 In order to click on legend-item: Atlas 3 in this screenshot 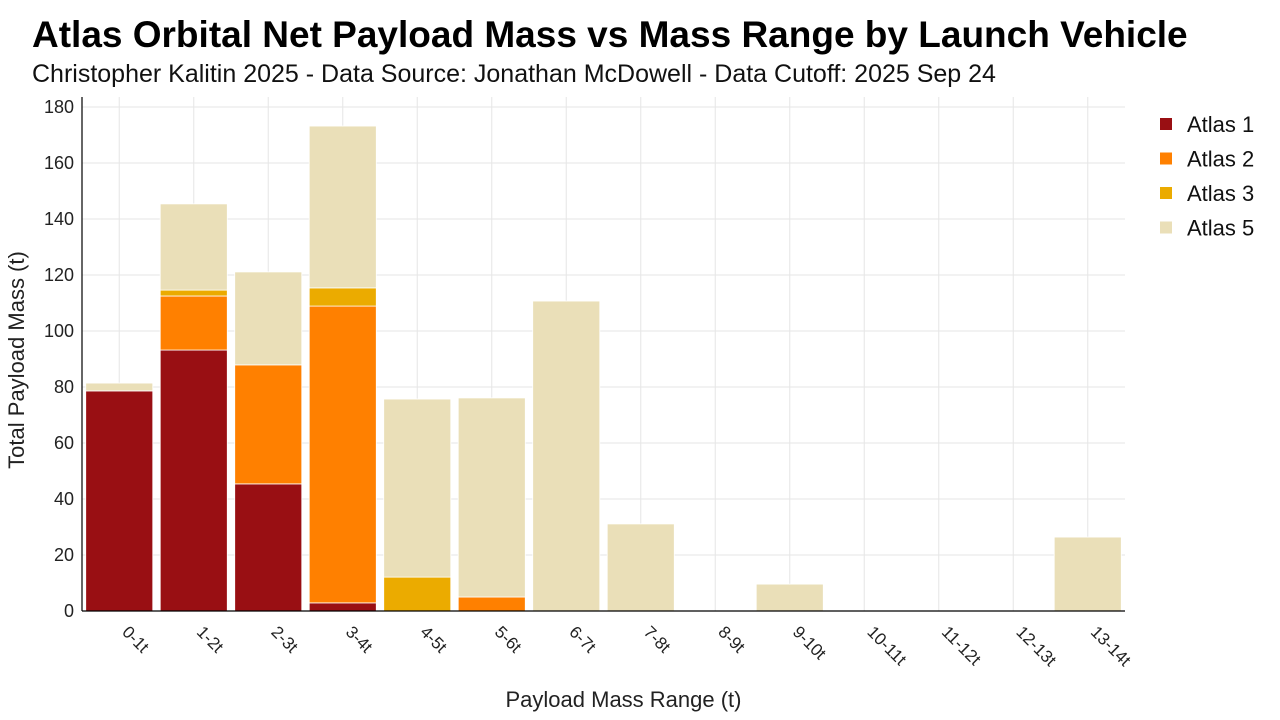, I will do `click(1220, 193)`.